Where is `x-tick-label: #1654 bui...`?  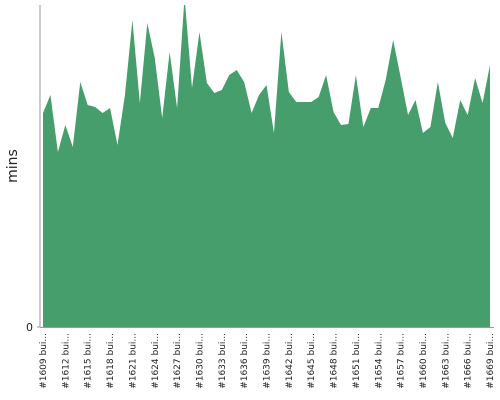 x-tick-label: #1654 bui... is located at coordinates (379, 361).